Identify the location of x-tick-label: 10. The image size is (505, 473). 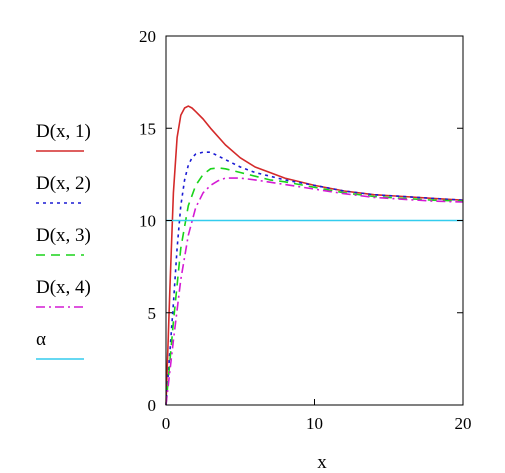
(314, 423).